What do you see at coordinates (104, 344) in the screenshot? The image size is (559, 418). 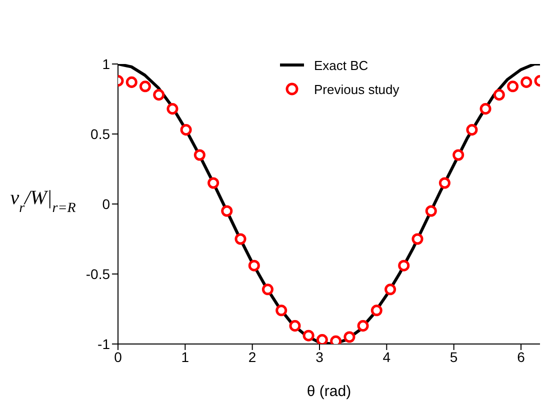 I see `y-tick-label: -1` at bounding box center [104, 344].